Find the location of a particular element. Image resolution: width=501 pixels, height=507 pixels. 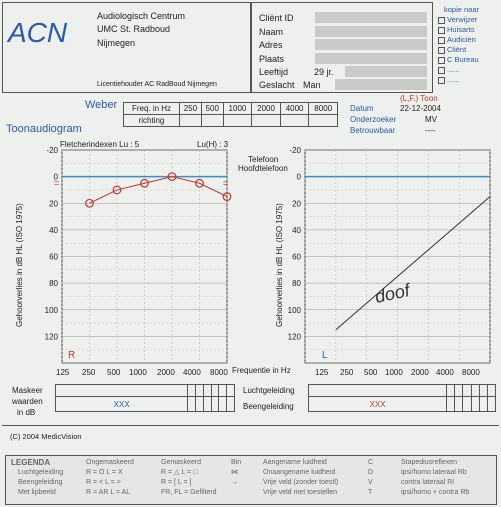

mask-value-left: XXX is located at coordinates (121, 404).